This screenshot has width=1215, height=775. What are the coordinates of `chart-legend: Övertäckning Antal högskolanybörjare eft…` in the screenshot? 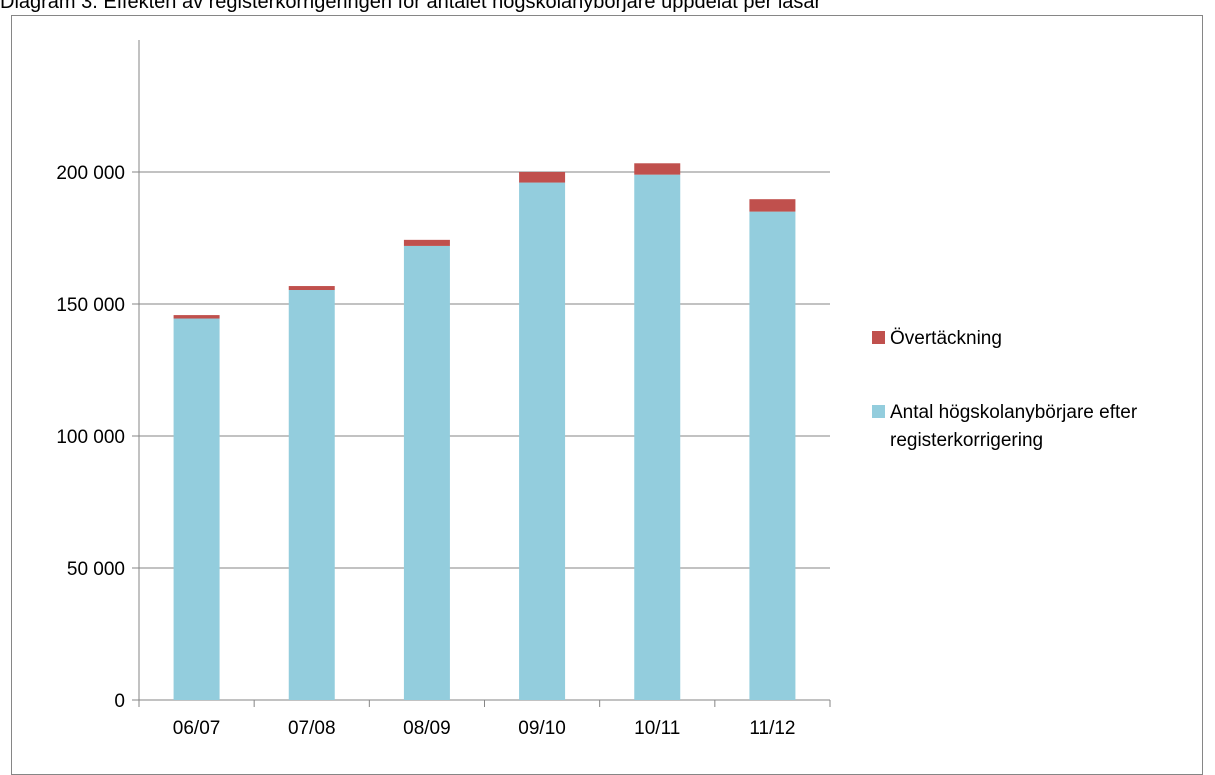 It's located at (1037, 413).